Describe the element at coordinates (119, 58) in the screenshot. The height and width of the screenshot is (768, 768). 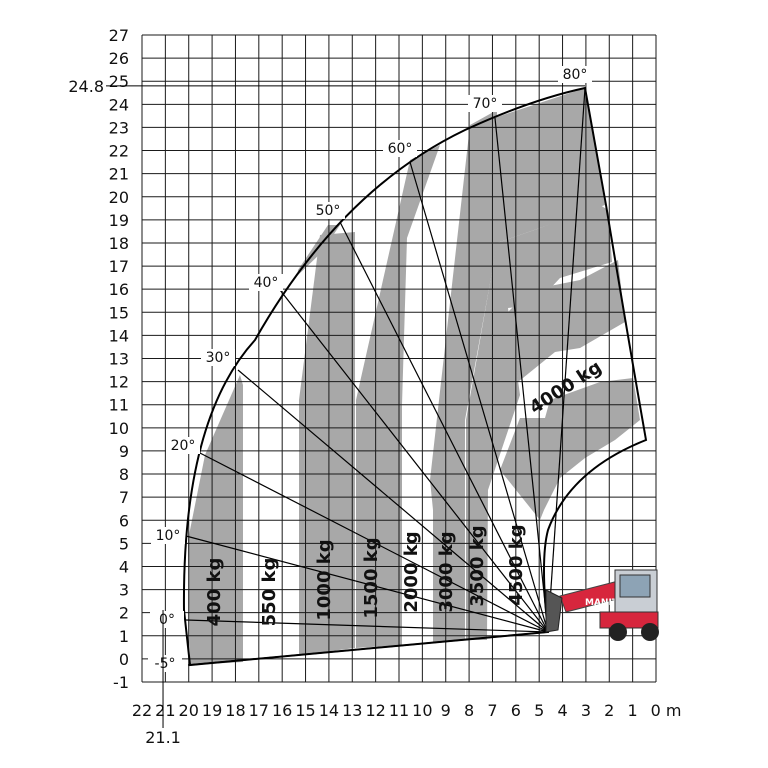
I see `y-tick-label: 26` at that location.